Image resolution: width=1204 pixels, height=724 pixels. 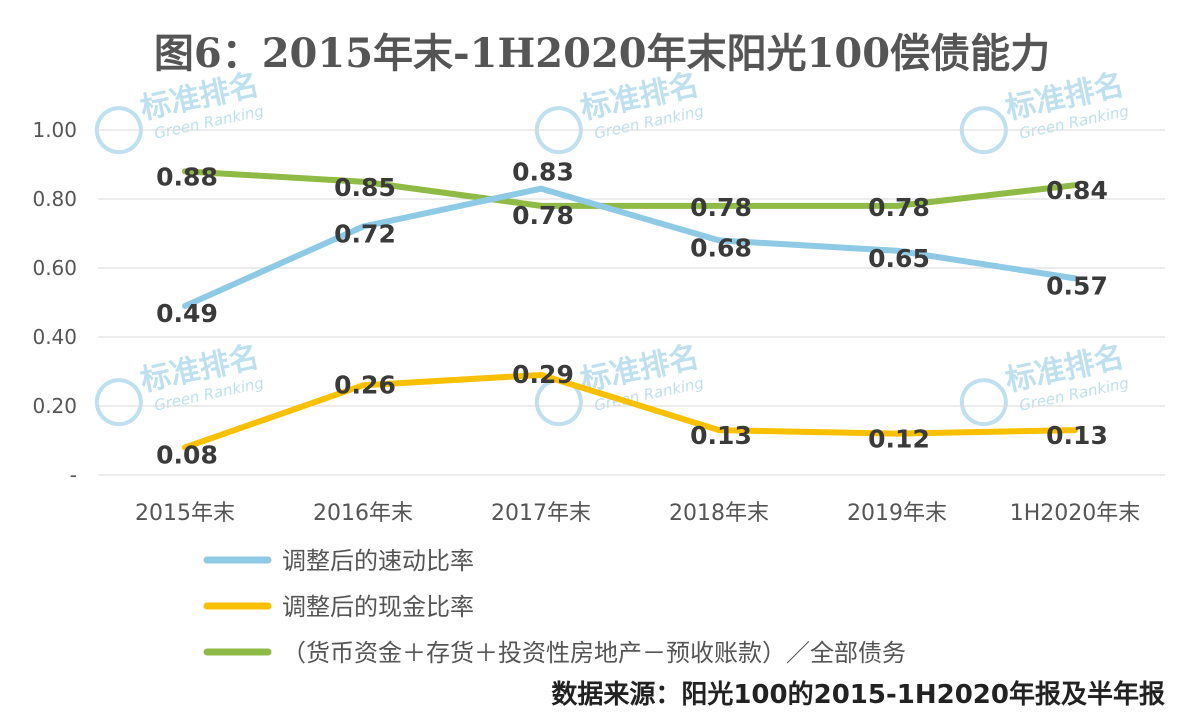 What do you see at coordinates (54, 406) in the screenshot?
I see `y-tick-label: 0.20` at bounding box center [54, 406].